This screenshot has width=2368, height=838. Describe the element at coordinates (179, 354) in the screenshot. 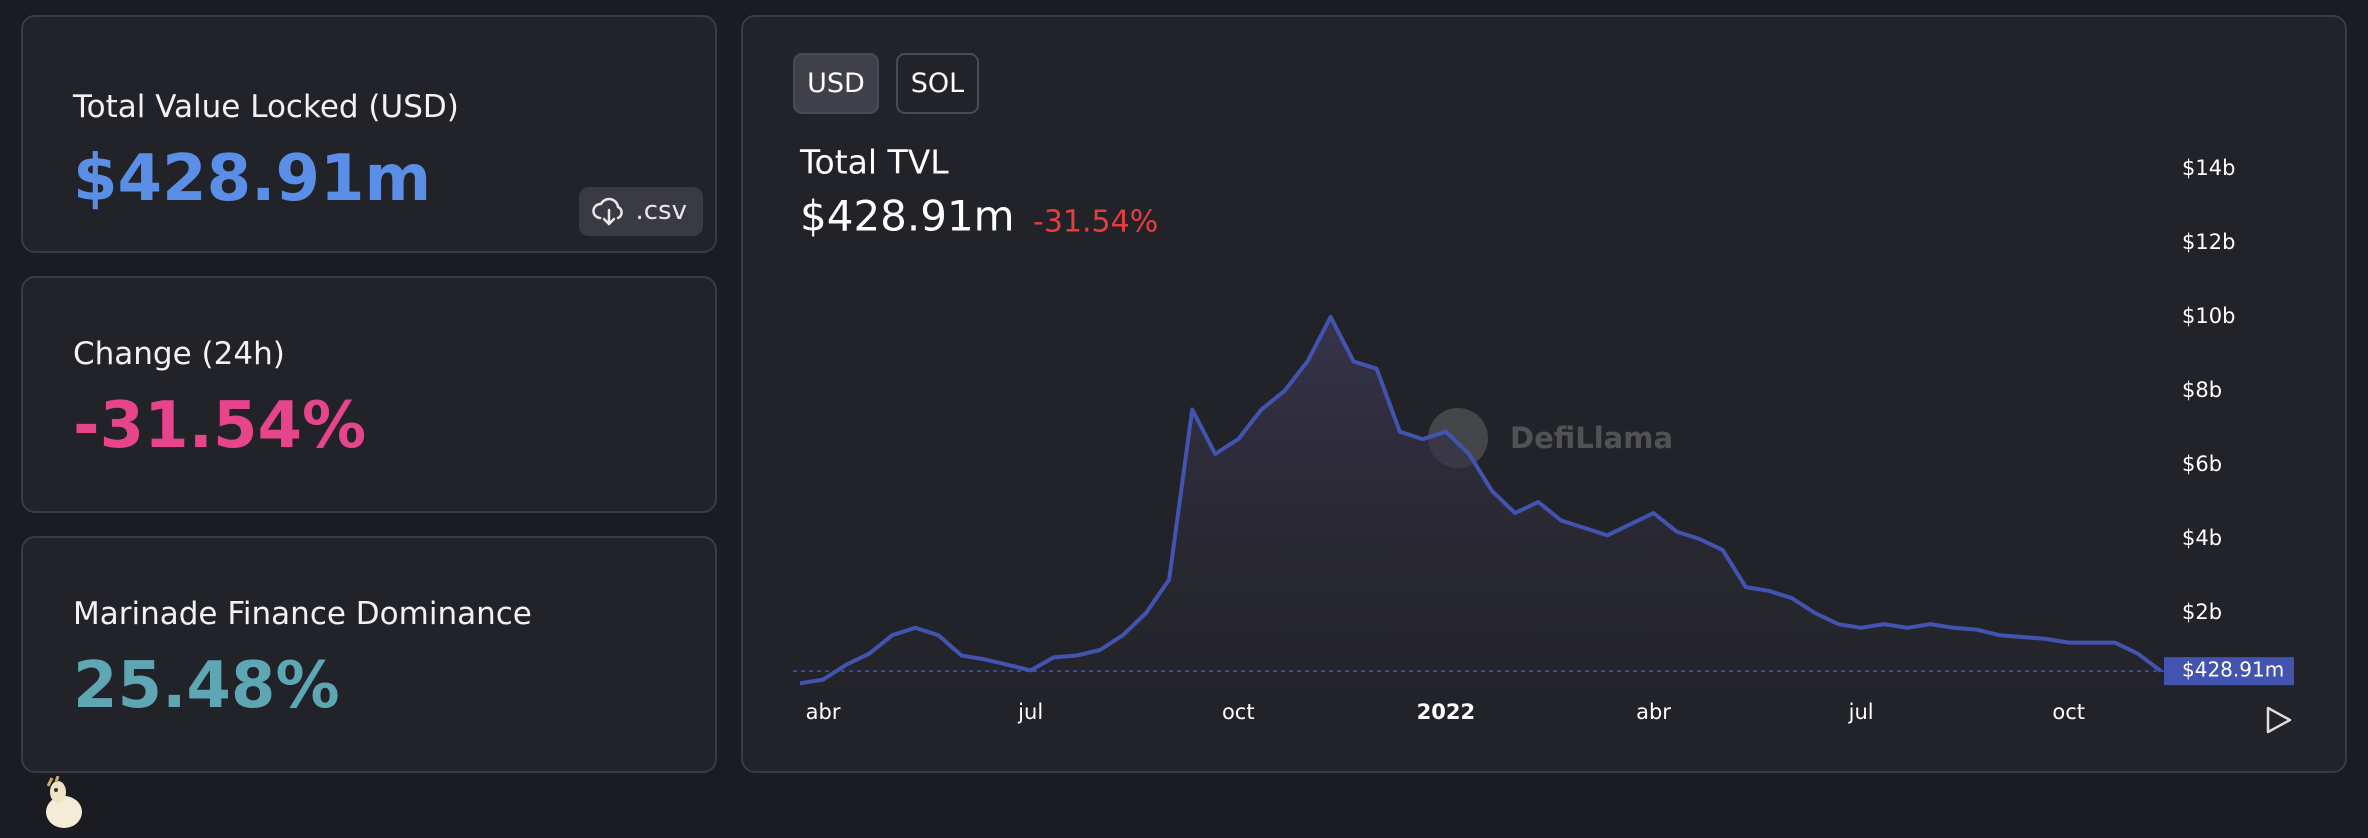

I see `card-title: Change (24h)` at that location.